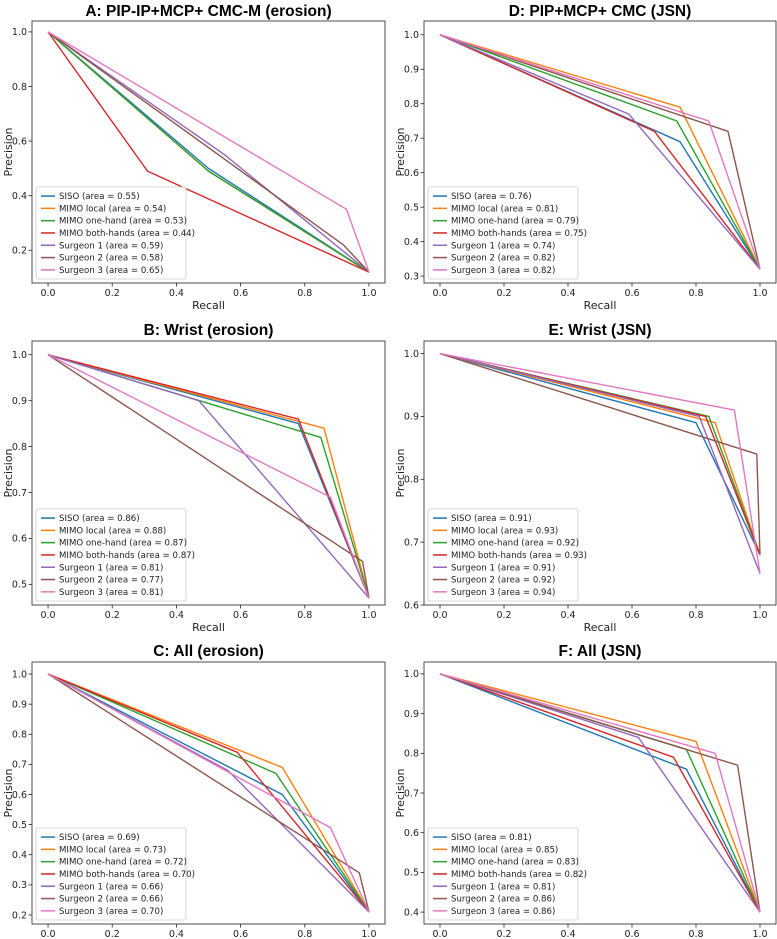 This screenshot has height=939, width=777. Describe the element at coordinates (123, 544) in the screenshot. I see `legend-entry: MIMO one-hand (area = 0.87)` at that location.